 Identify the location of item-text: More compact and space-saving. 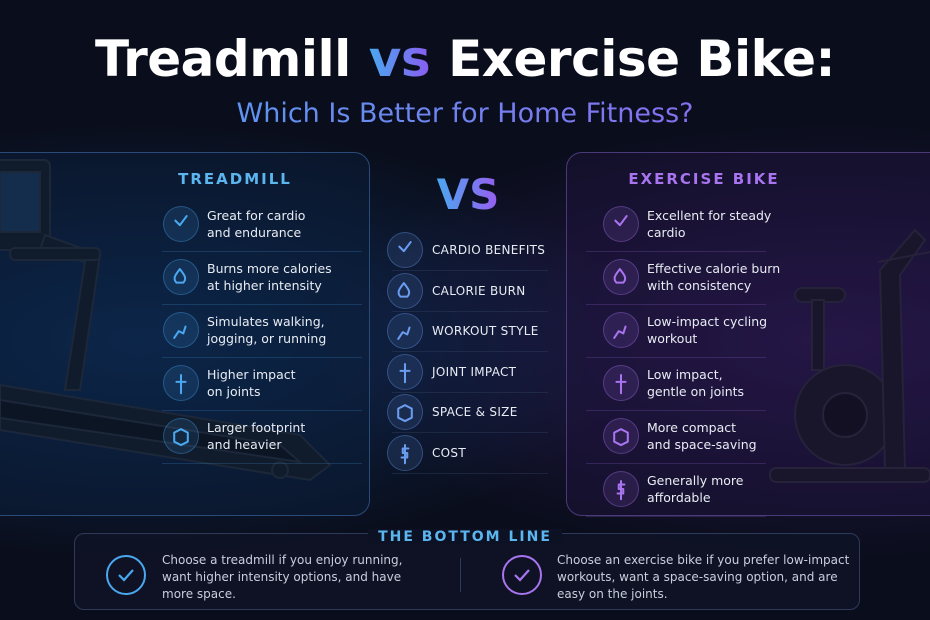
(702, 436).